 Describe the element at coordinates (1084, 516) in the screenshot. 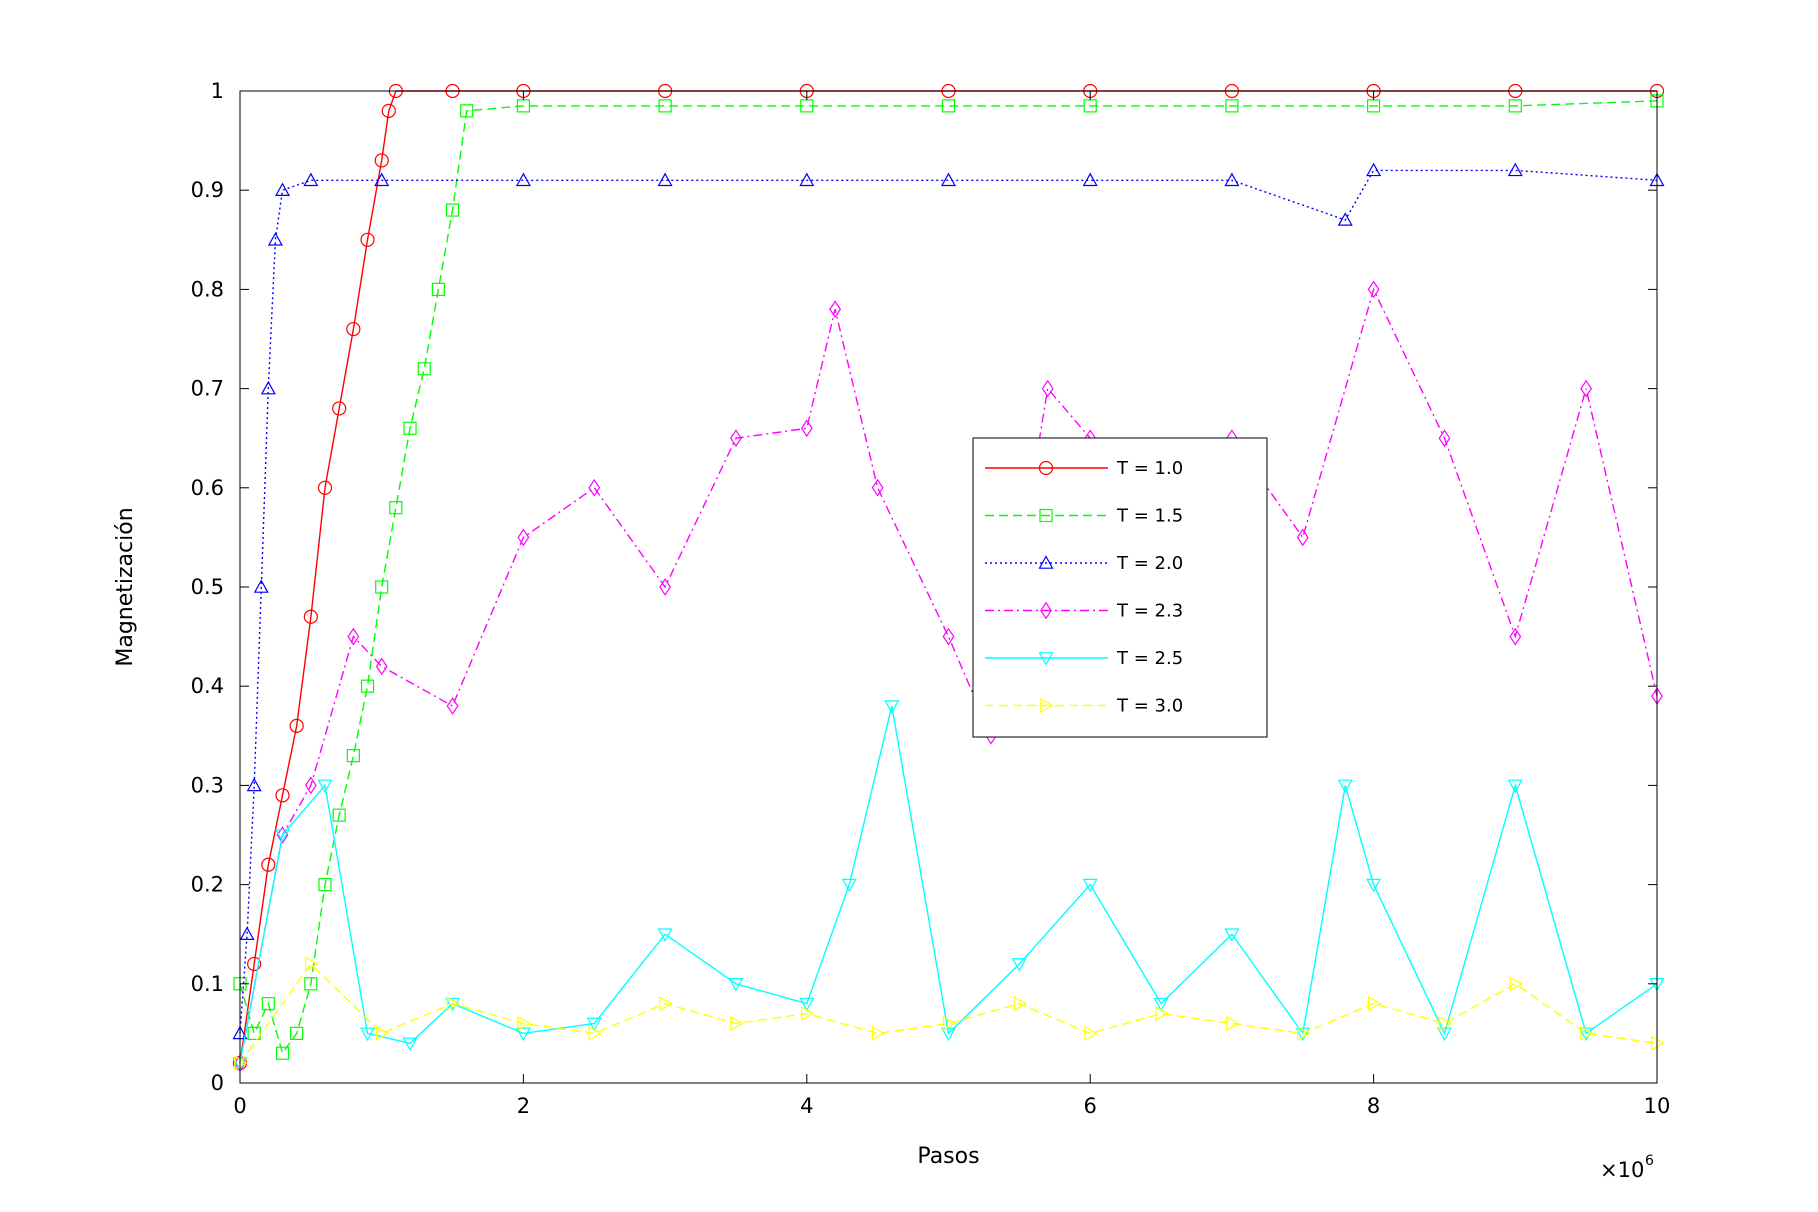

I see `legend-item: T = 1.5` at that location.